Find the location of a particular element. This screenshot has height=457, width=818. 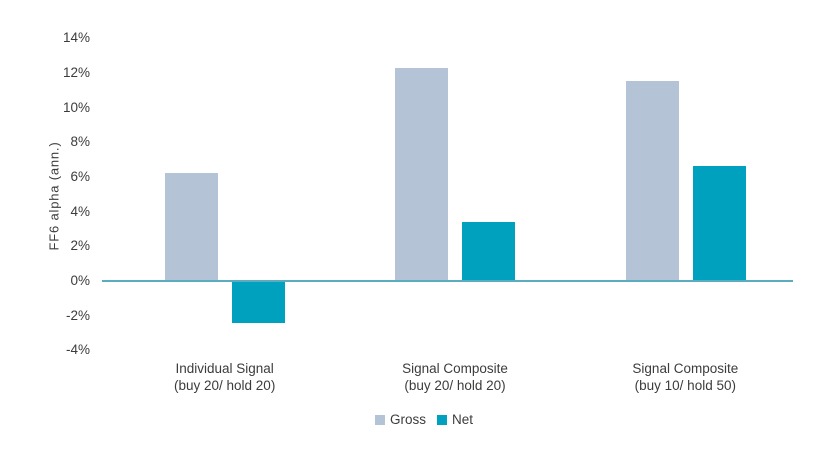

y-tick-label: -2% is located at coordinates (77, 315).